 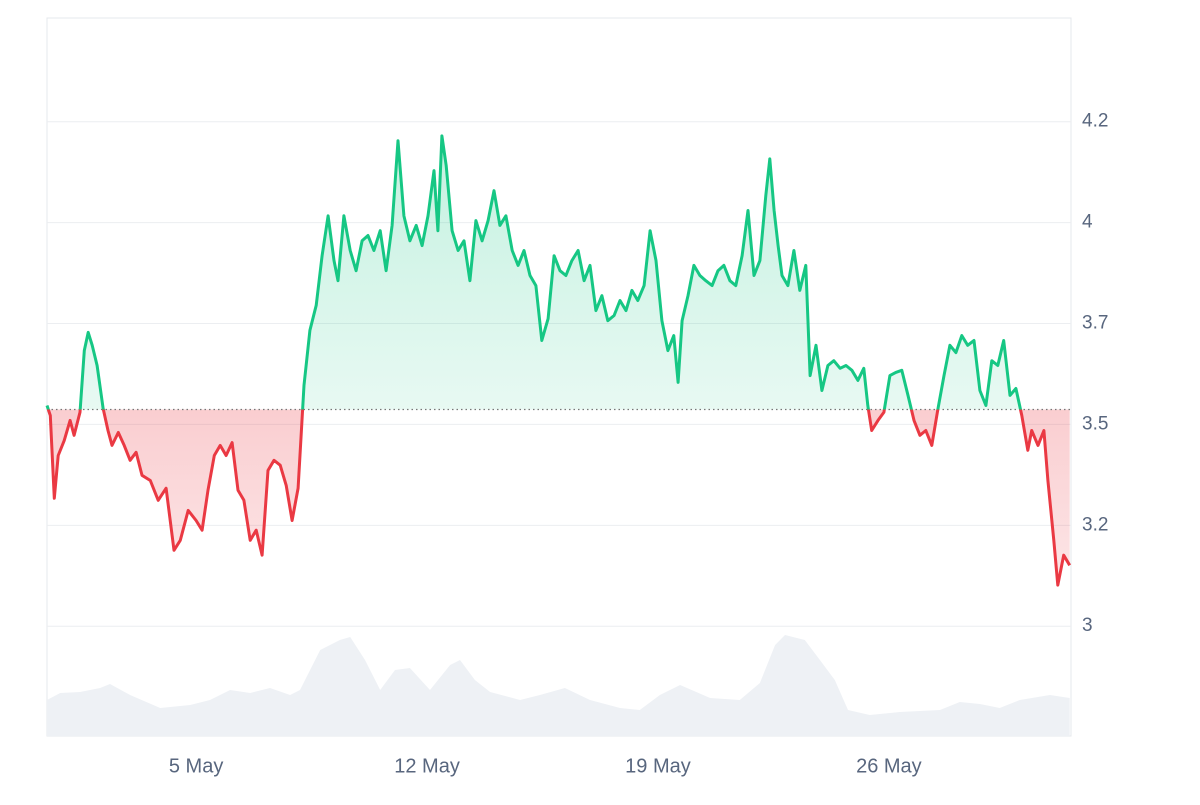 What do you see at coordinates (658, 766) in the screenshot?
I see `x-tick-label: 19 May` at bounding box center [658, 766].